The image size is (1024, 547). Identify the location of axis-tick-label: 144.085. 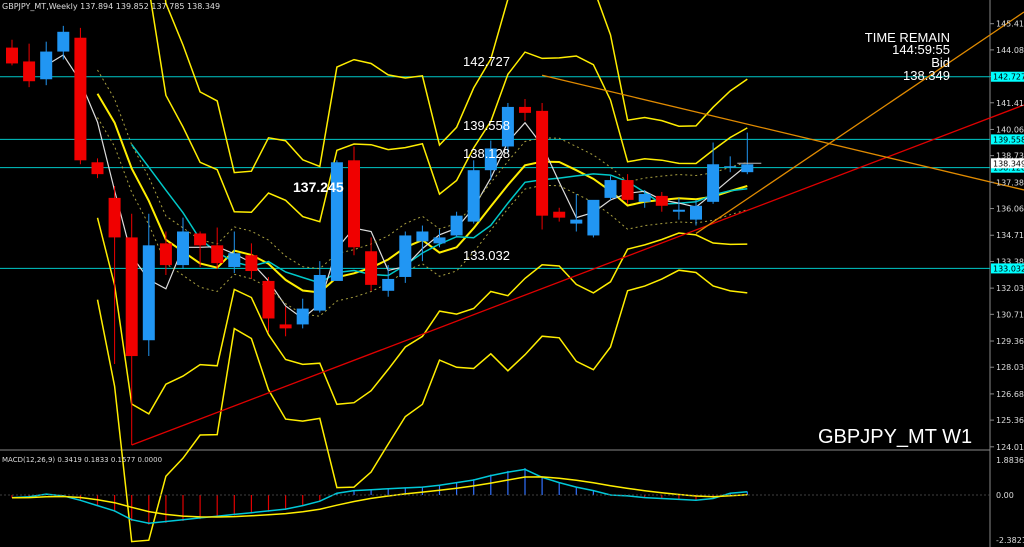
(1010, 50).